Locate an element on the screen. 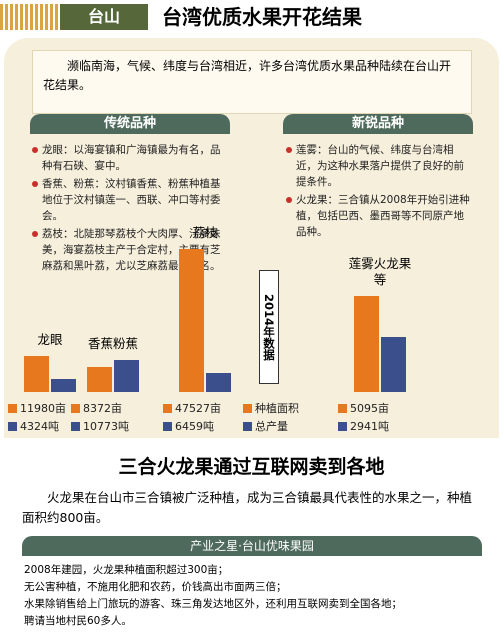 This screenshot has height=634, width=503. category-label: 莲雾火龙果等 is located at coordinates (380, 272).